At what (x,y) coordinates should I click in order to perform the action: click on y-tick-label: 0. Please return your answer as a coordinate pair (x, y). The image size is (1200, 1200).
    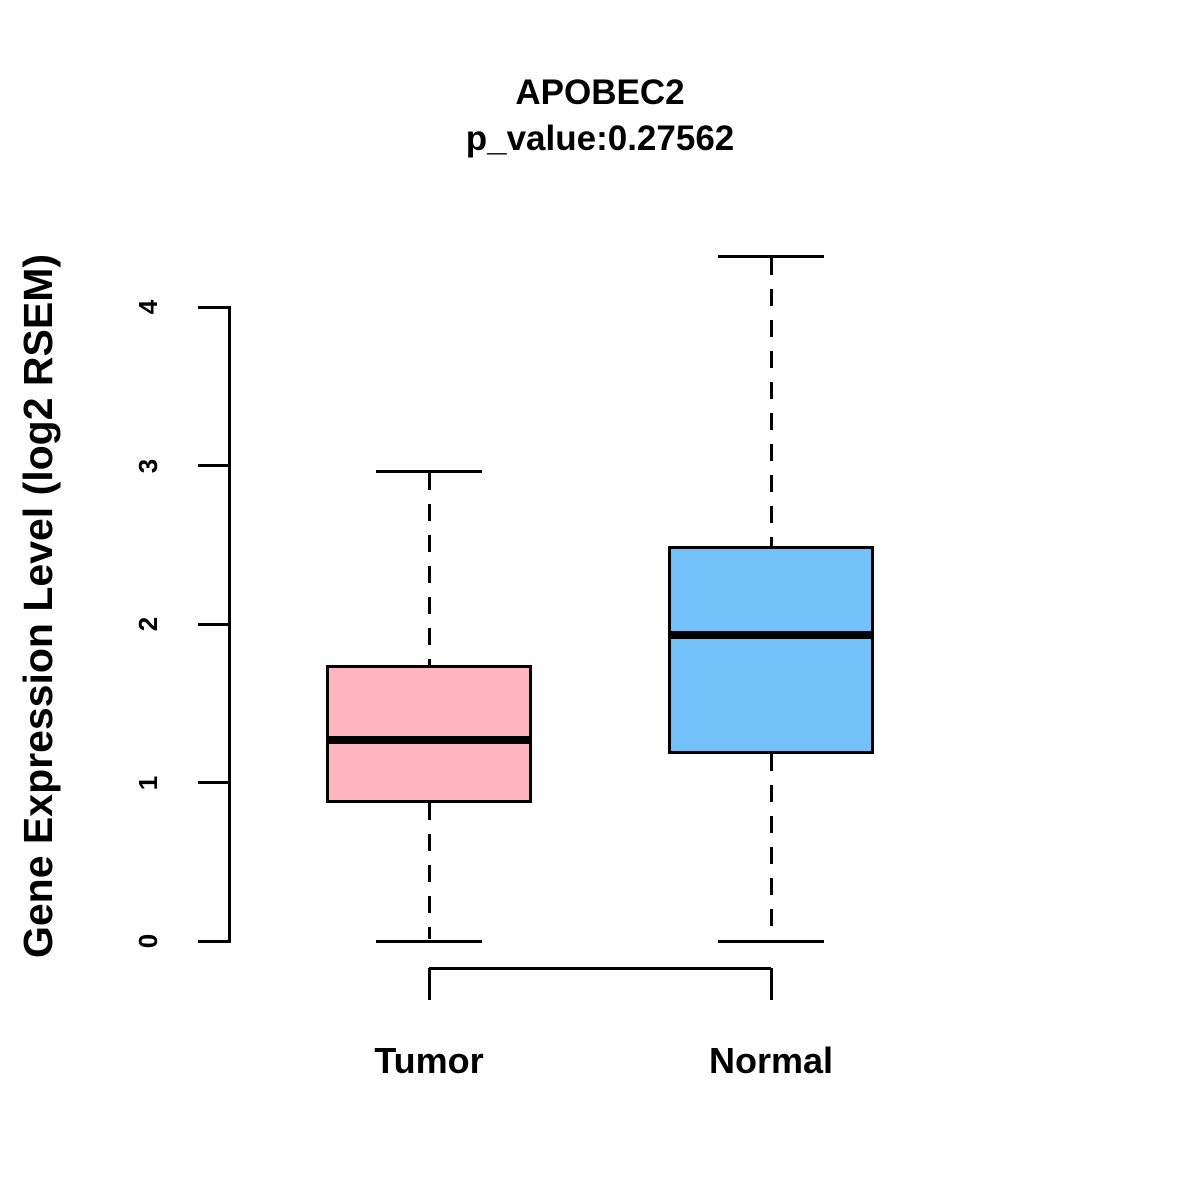
    Looking at the image, I should click on (148, 941).